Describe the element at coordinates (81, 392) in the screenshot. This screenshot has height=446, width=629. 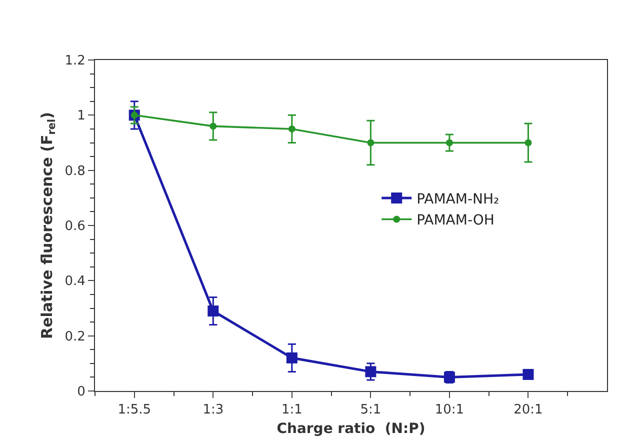
I see `y-tick-label: 0` at that location.